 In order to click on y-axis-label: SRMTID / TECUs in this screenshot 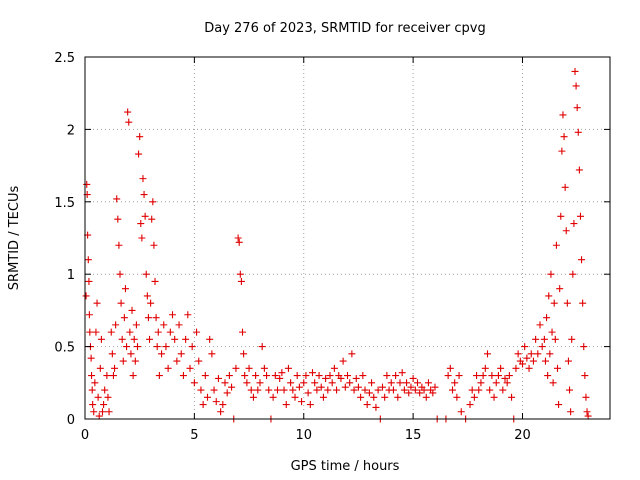, I will do `click(14, 238)`.